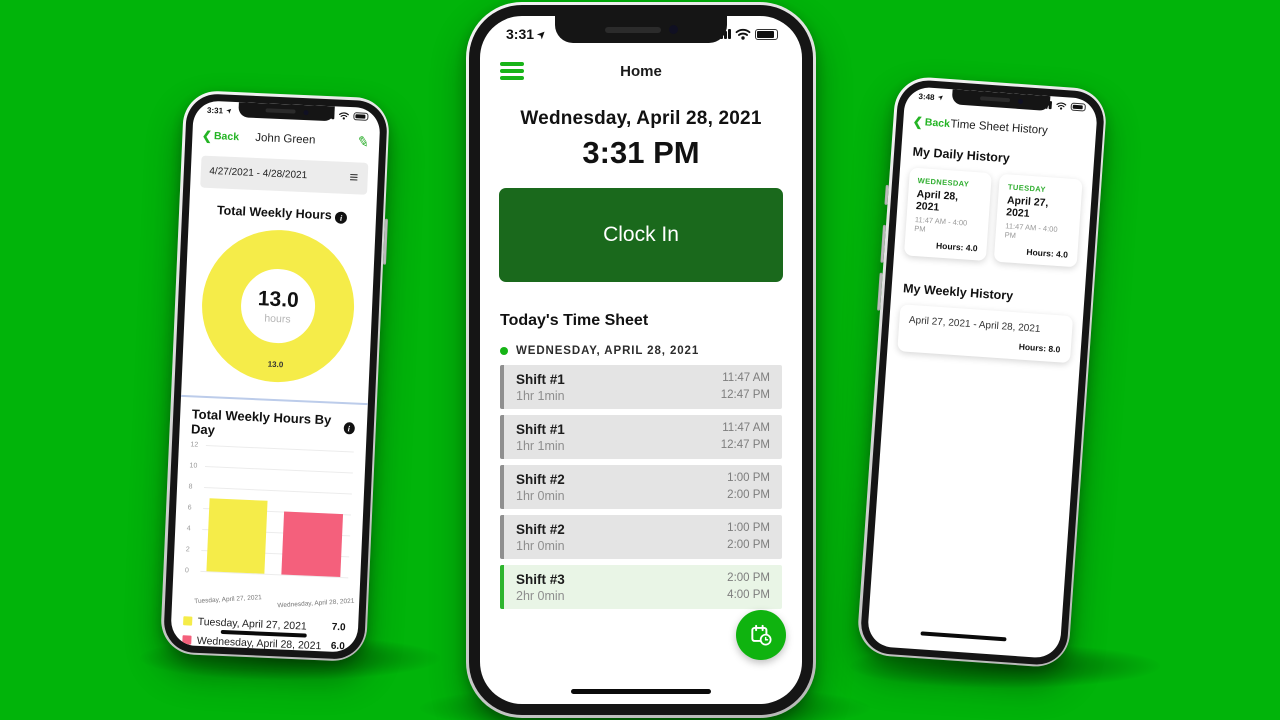 The height and width of the screenshot is (720, 1280). What do you see at coordinates (187, 550) in the screenshot?
I see `y-tick: 2` at bounding box center [187, 550].